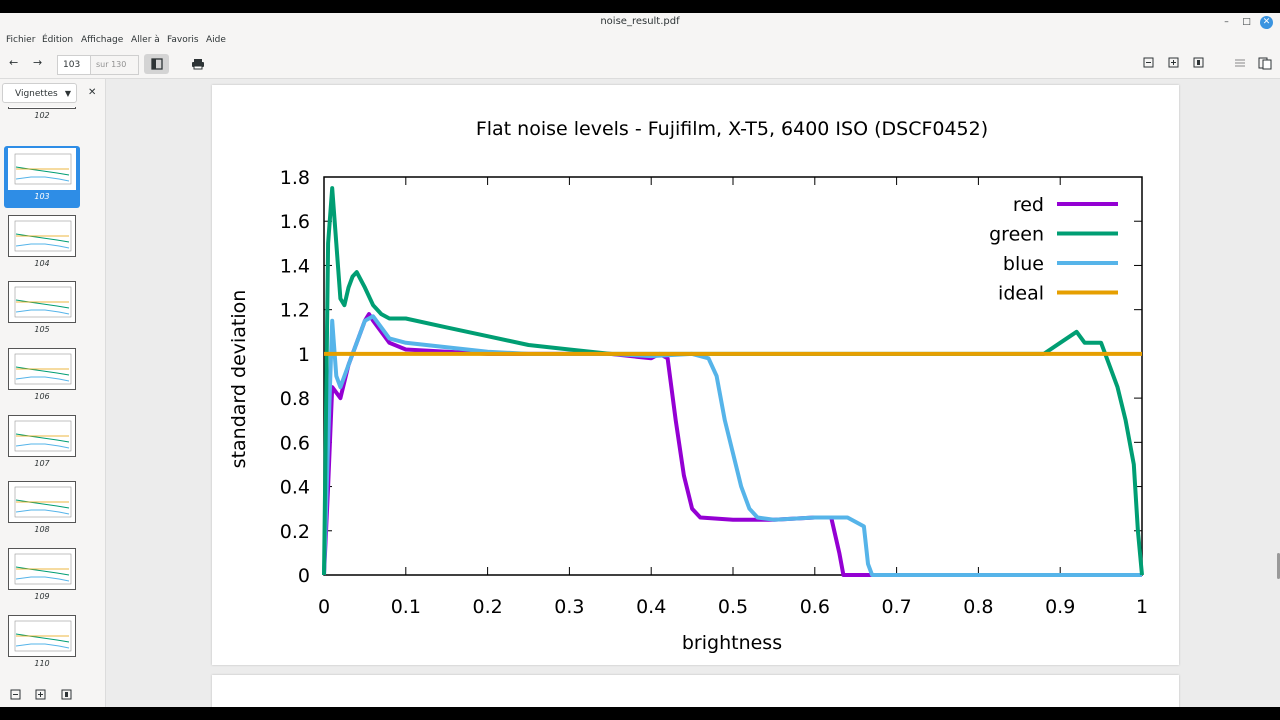  What do you see at coordinates (896, 607) in the screenshot?
I see `x-tick-label: 0.7` at bounding box center [896, 607].